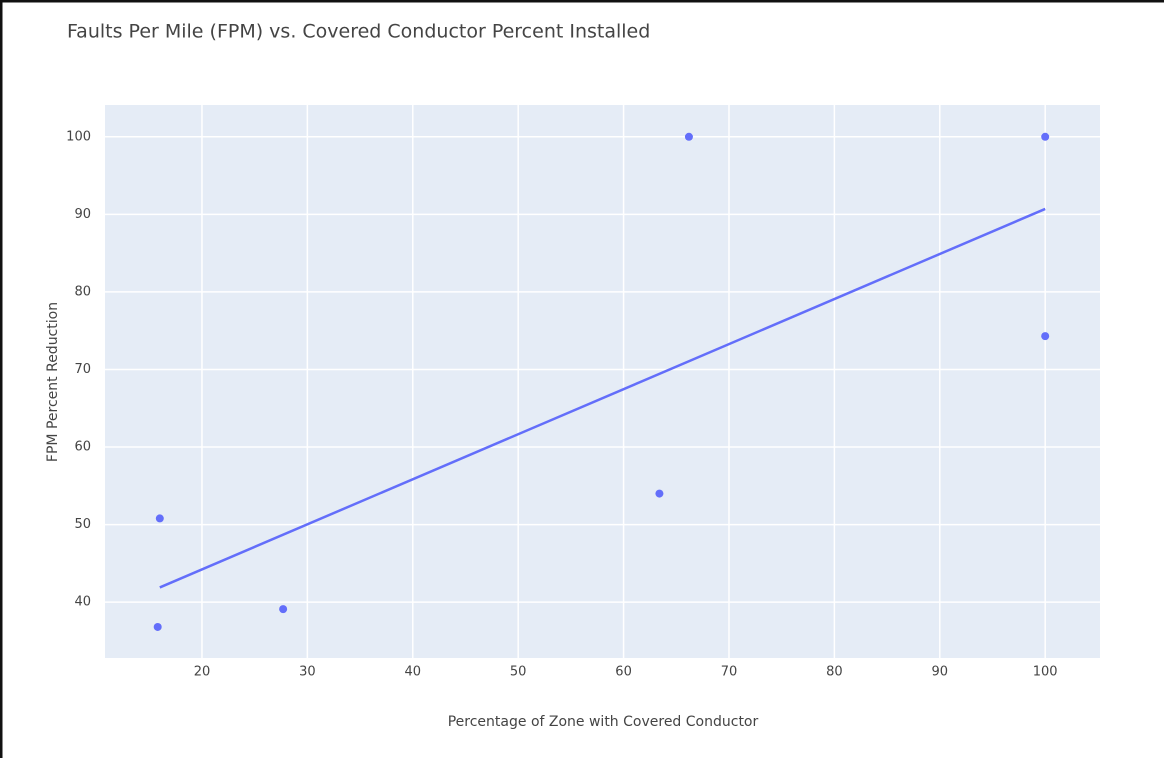  Describe the element at coordinates (307, 672) in the screenshot. I see `x-tick-label: 30` at that location.